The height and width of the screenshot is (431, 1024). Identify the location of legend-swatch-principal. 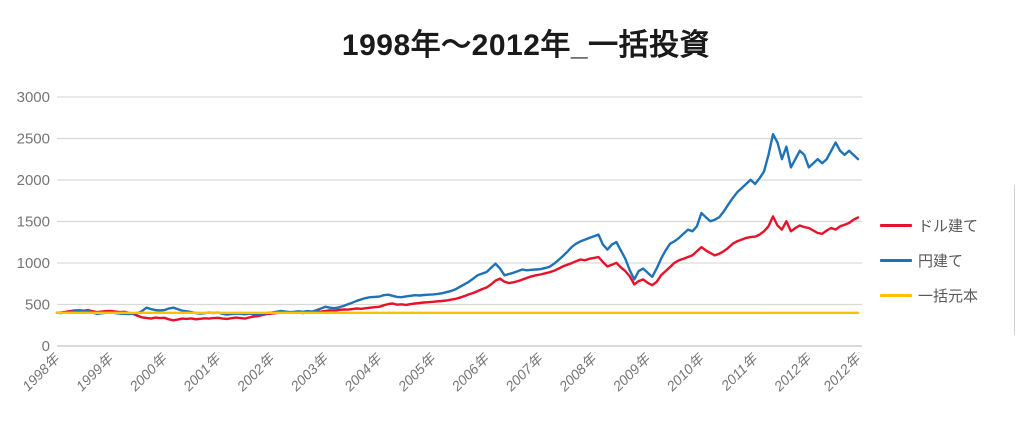
(896, 295).